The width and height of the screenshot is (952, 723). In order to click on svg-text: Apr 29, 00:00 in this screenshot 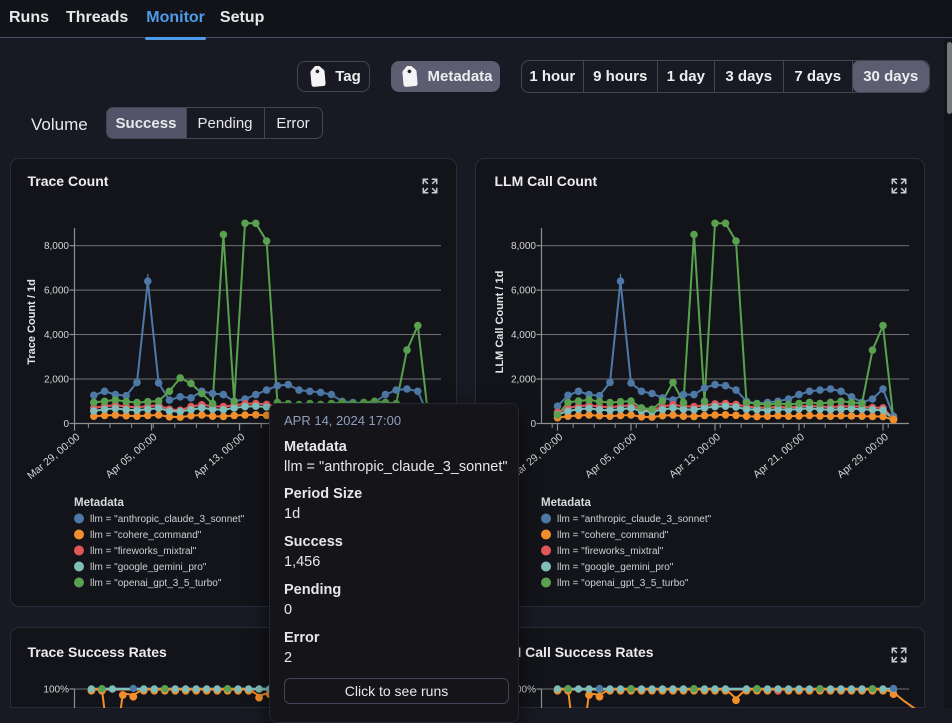, I will do `click(863, 456)`.